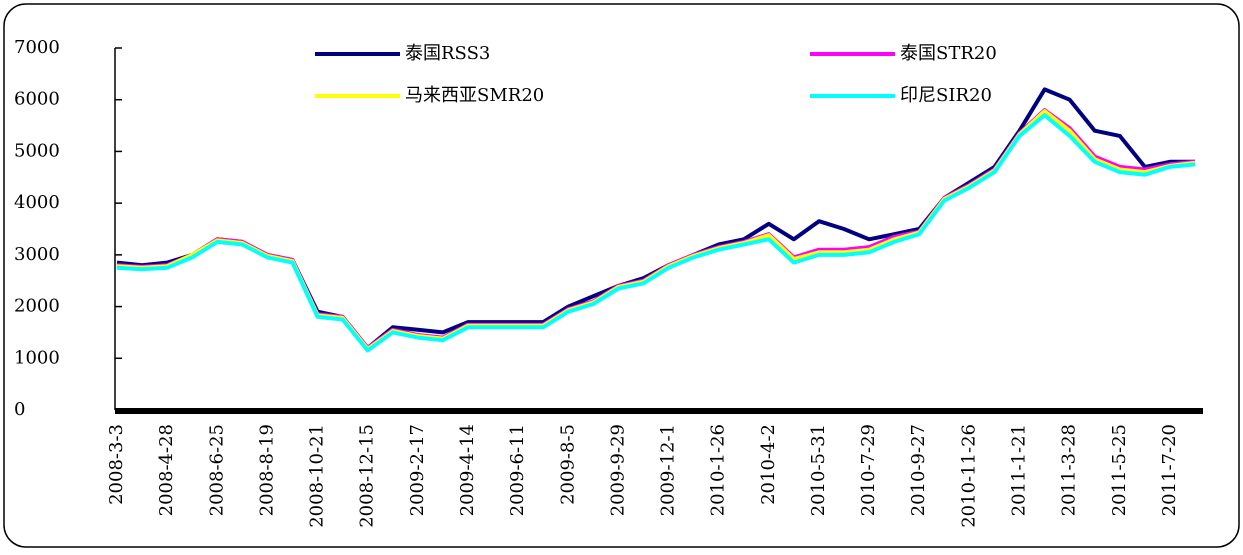 This screenshot has width=1243, height=555. What do you see at coordinates (517, 470) in the screenshot?
I see `x-tick-label: 2009-6-11` at bounding box center [517, 470].